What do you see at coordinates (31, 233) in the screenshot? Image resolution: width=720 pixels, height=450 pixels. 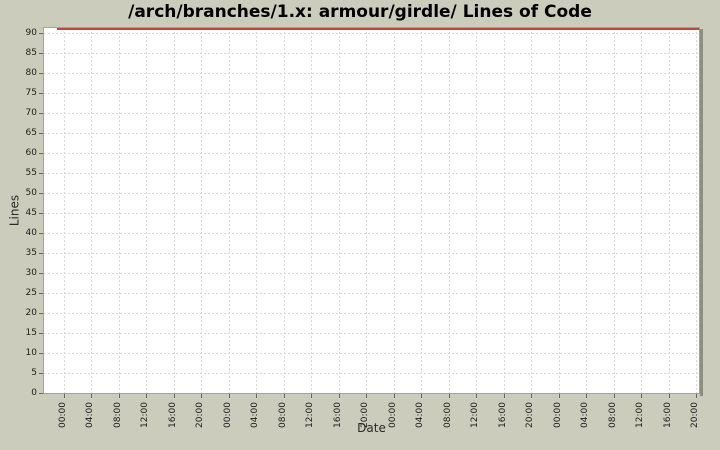 I see `y-tick-label-40: 40` at bounding box center [31, 233].